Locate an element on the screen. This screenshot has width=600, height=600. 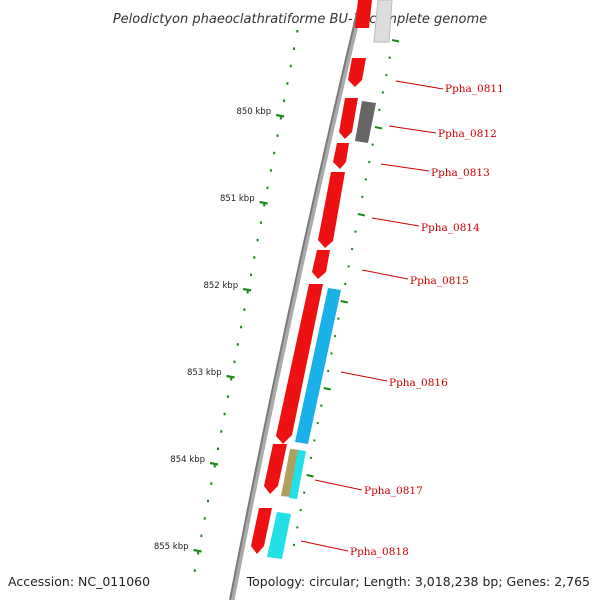
gene-ppha-0817-olive is located at coordinates (290, 473).